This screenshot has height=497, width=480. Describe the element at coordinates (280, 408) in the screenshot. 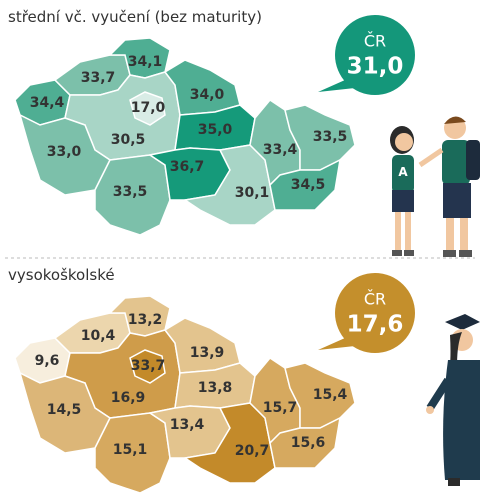

I see `region-value: 15,7` at that location.